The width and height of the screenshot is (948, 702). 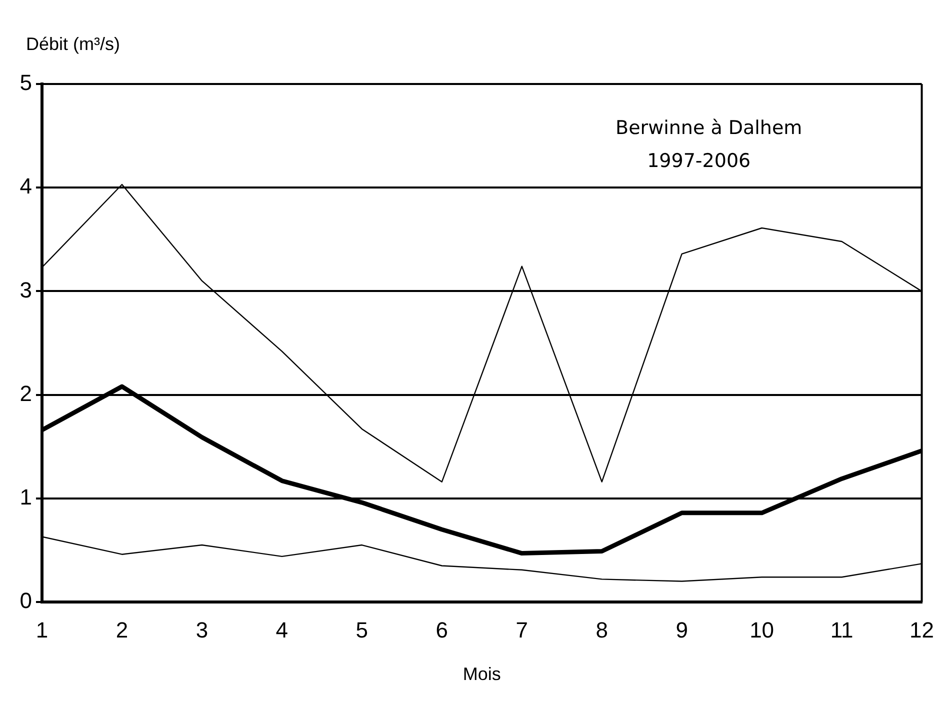 What do you see at coordinates (682, 629) in the screenshot?
I see `x-tick-label: 9` at bounding box center [682, 629].